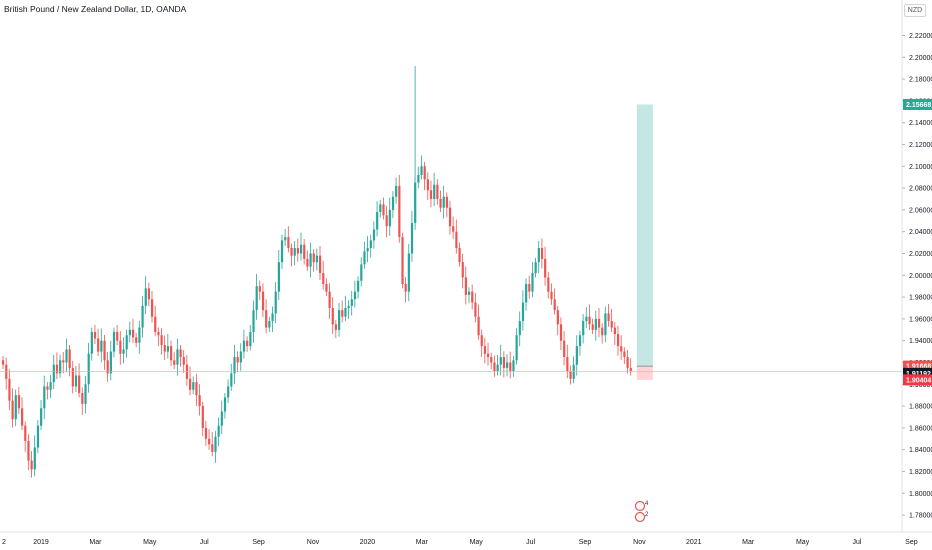 This screenshot has width=932, height=550. What do you see at coordinates (917, 380) in the screenshot?
I see `price-label-badge` at bounding box center [917, 380].